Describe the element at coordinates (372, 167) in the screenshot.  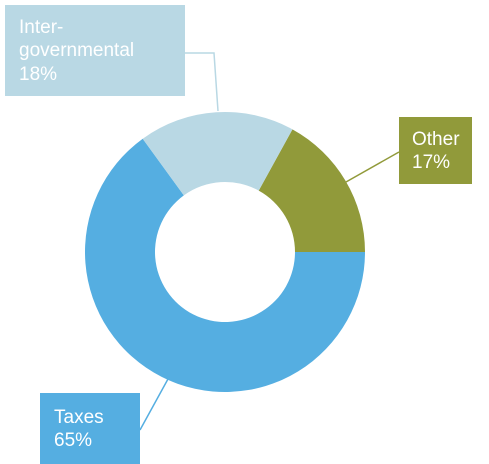
I see `leader-line-other` at that location.